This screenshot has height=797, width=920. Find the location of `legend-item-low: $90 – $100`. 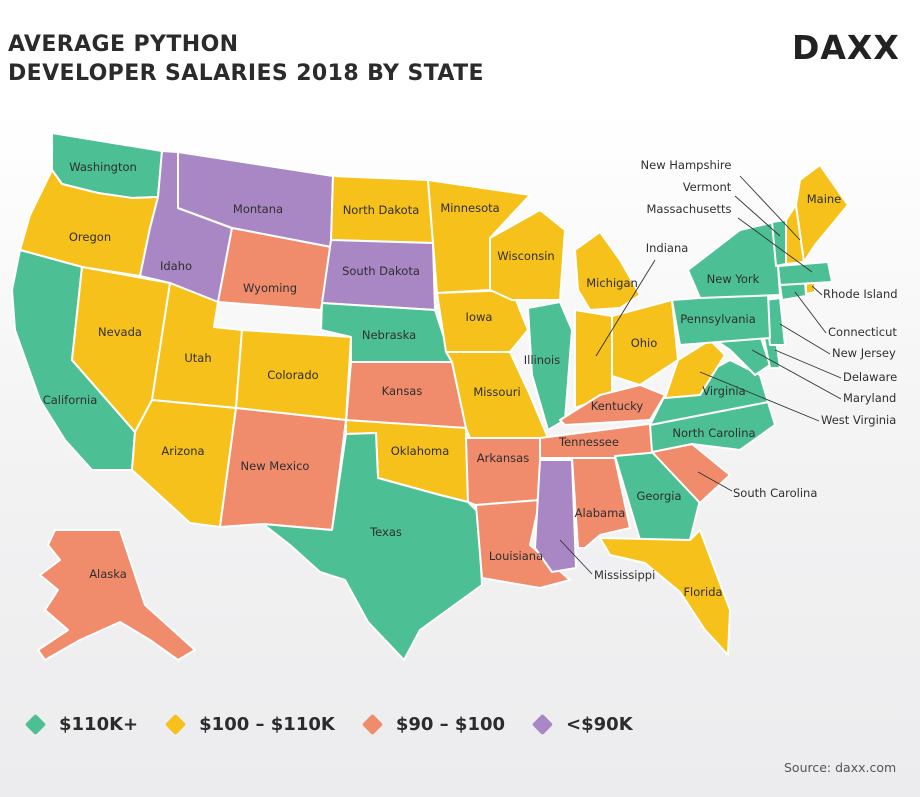

legend-item-low: $90 – $100 is located at coordinates (433, 724).